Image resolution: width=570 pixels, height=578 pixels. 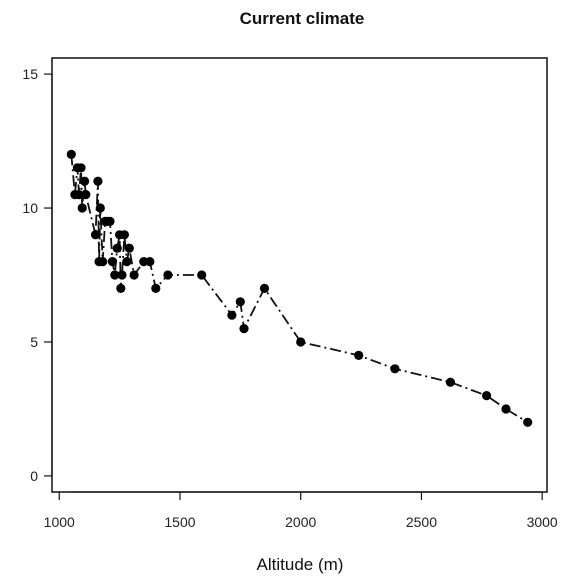 I want to click on x-tick-label: 2000, so click(x=300, y=522).